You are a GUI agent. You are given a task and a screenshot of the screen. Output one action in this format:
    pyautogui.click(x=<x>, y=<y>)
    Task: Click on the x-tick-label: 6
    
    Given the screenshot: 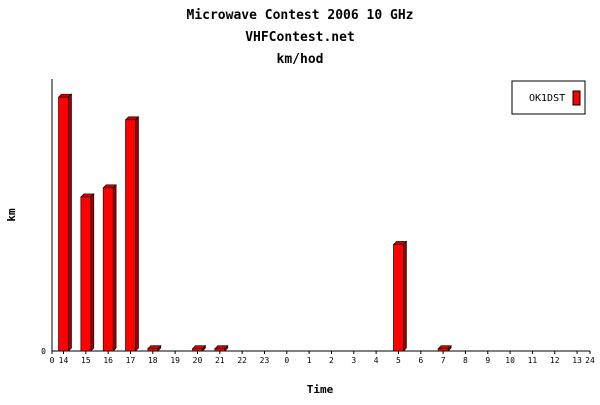 What is the action you would take?
    pyautogui.click(x=420, y=360)
    